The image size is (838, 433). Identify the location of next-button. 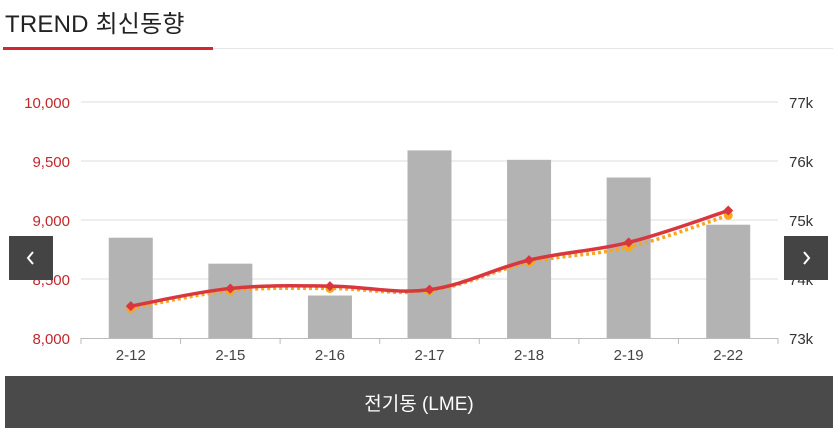
(806, 258).